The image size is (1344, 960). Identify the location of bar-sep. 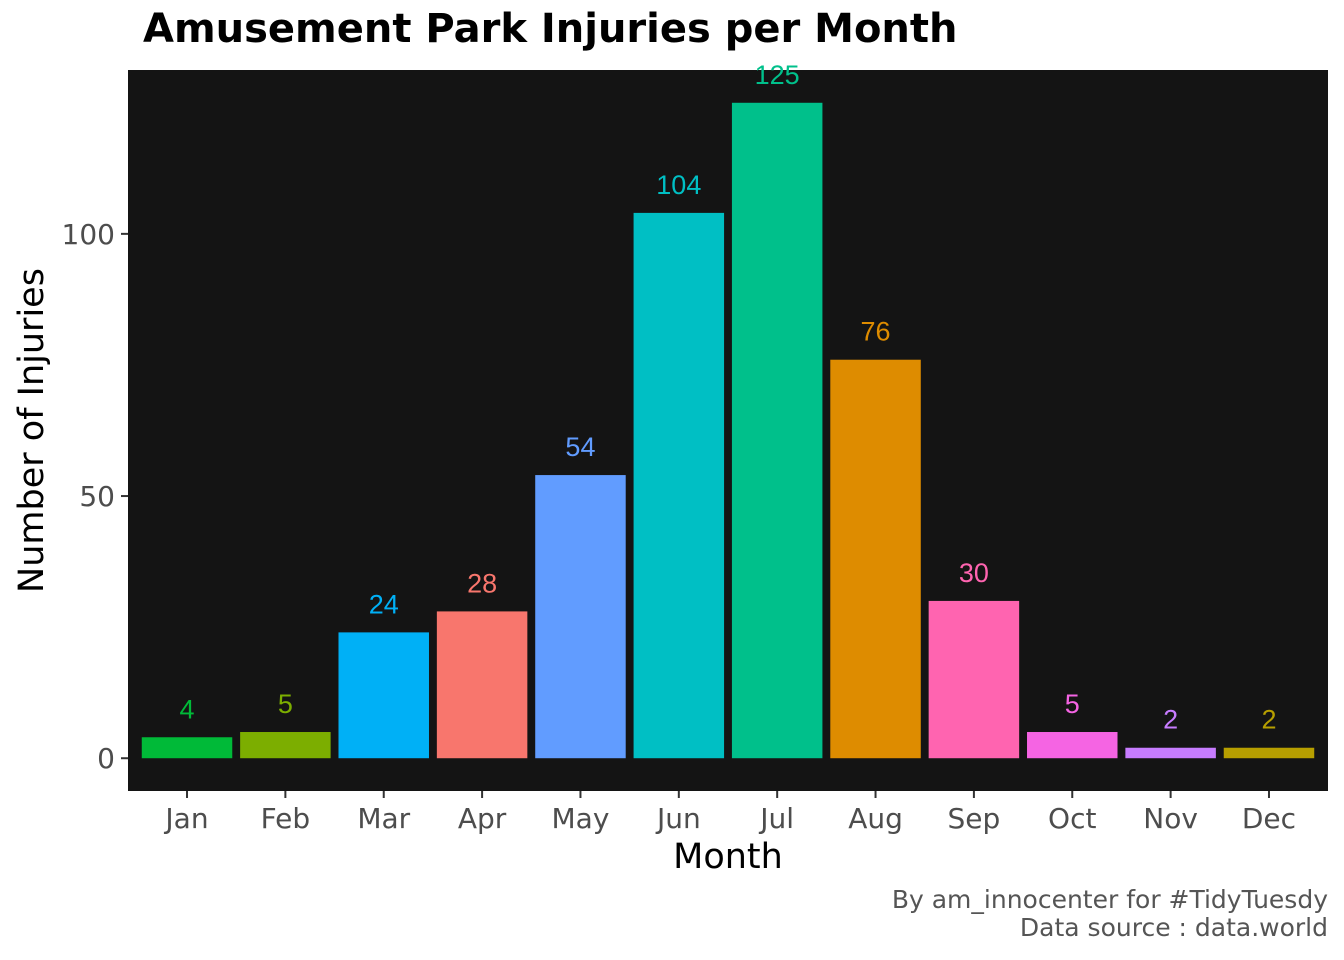
(974, 679).